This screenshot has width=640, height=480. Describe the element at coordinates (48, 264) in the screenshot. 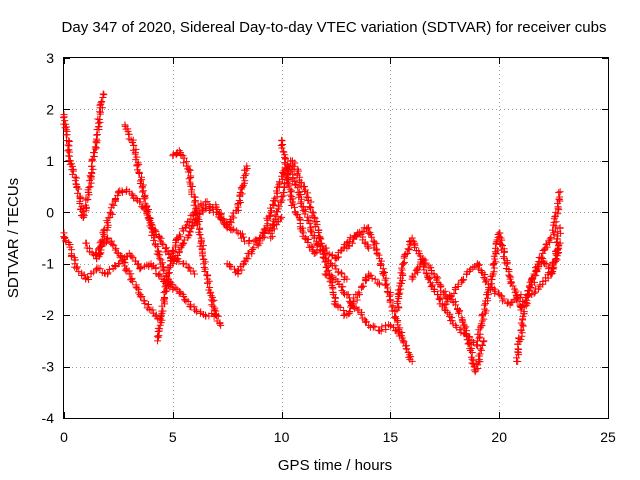

I see `y-tick-label: -1` at that location.